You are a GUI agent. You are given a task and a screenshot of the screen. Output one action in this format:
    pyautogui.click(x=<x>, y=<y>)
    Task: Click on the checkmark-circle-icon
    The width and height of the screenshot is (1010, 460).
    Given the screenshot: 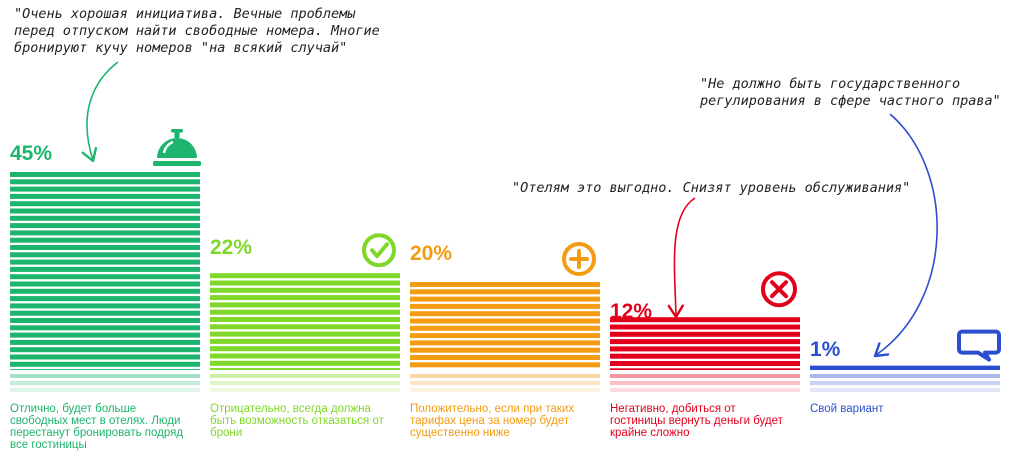 What is the action you would take?
    pyautogui.click(x=379, y=250)
    